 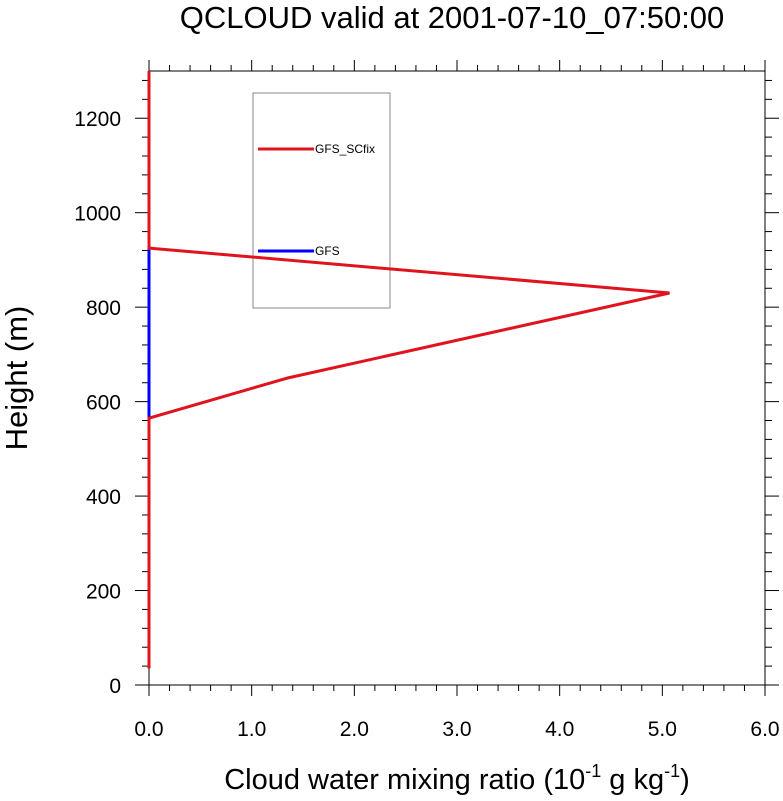 What do you see at coordinates (559, 729) in the screenshot?
I see `x-tick-label: 4.0` at bounding box center [559, 729].